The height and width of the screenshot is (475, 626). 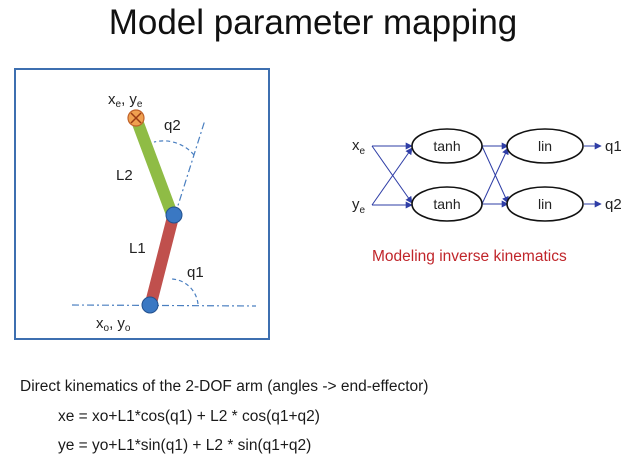 I want to click on output-q1-label: q1, so click(x=613, y=146).